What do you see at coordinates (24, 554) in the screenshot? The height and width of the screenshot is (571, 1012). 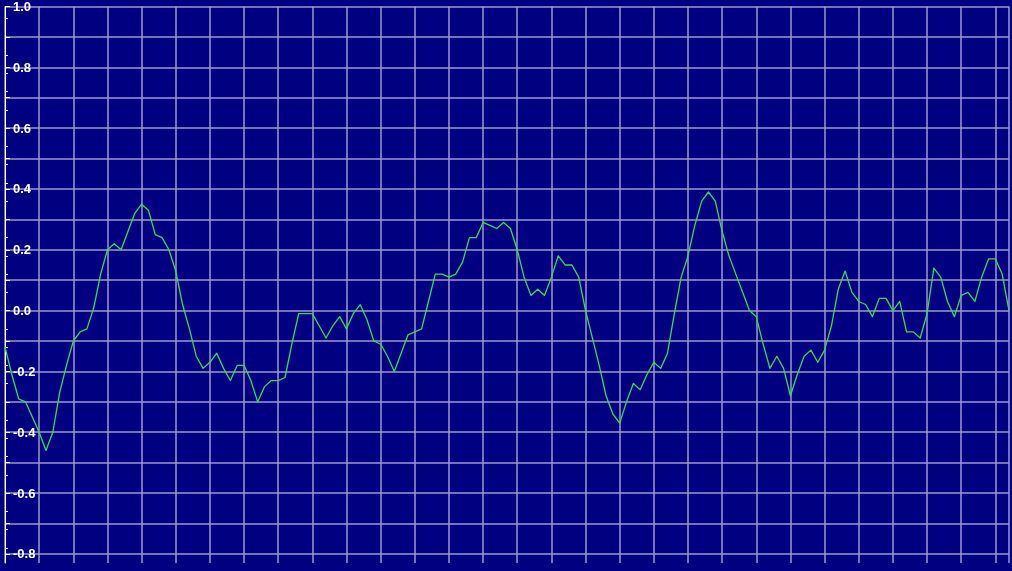 I see `y-tick-label: -0.8` at bounding box center [24, 554].